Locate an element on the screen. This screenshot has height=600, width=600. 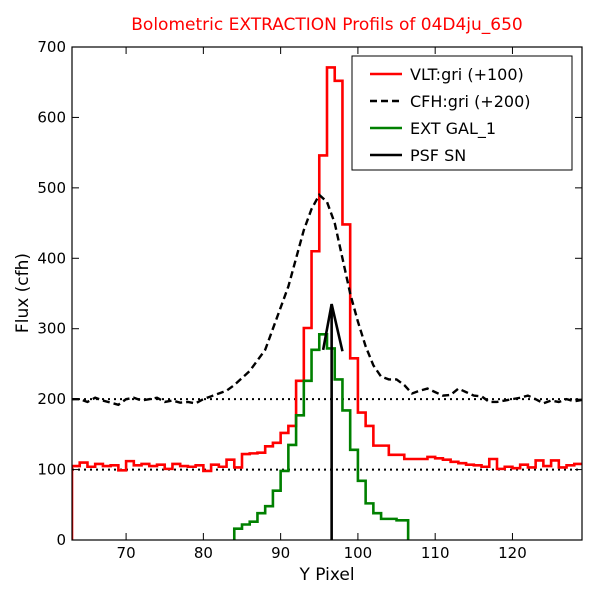
x-tick-label: 110 is located at coordinates (435, 553).